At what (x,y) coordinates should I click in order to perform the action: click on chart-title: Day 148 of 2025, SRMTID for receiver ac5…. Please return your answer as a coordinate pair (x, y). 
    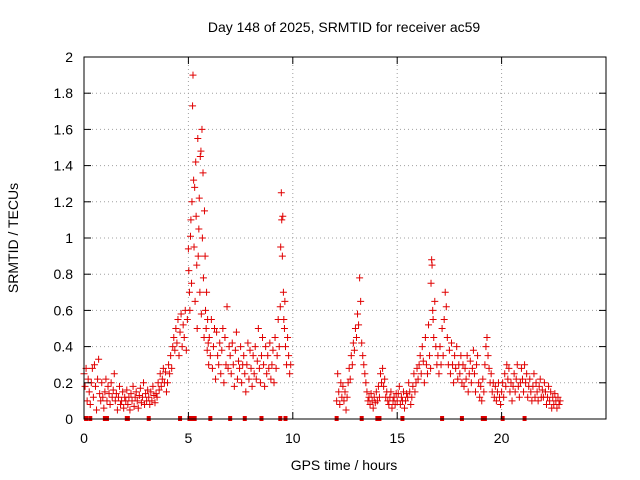
    Looking at the image, I should click on (344, 27).